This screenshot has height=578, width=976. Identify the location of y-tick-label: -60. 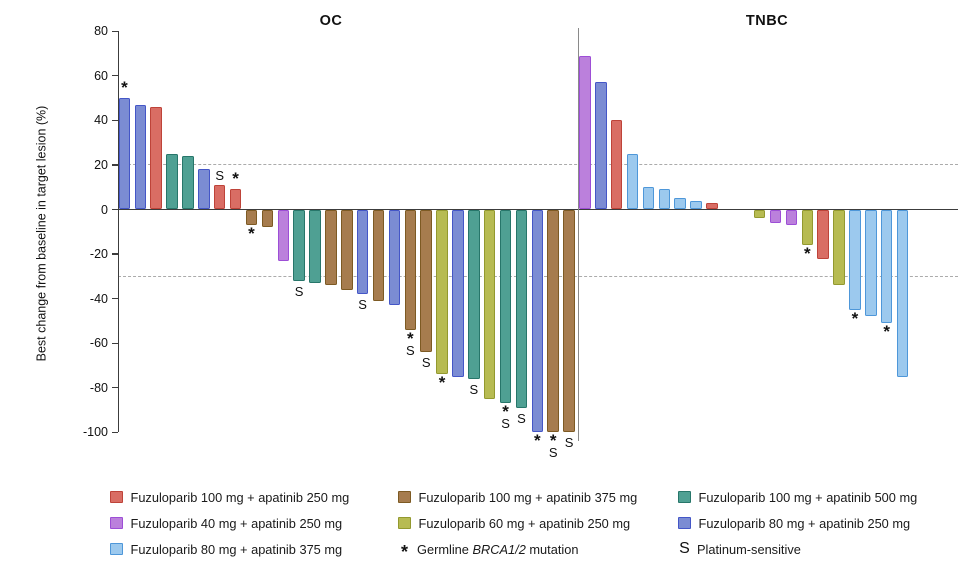
(98, 343).